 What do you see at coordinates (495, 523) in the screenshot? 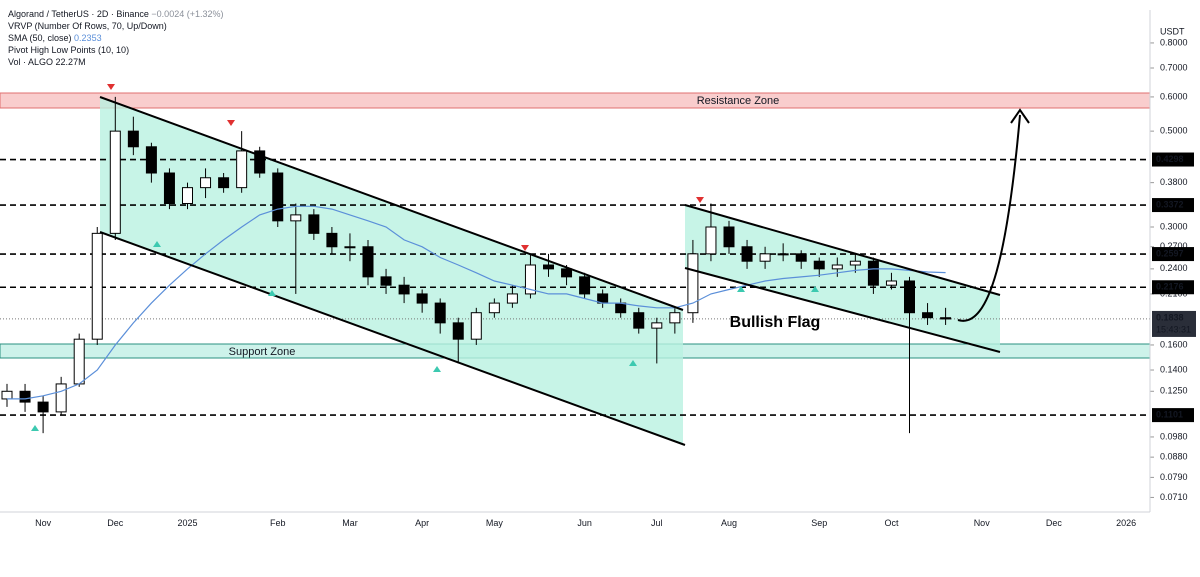
I see `x-tick-label: May` at bounding box center [495, 523].